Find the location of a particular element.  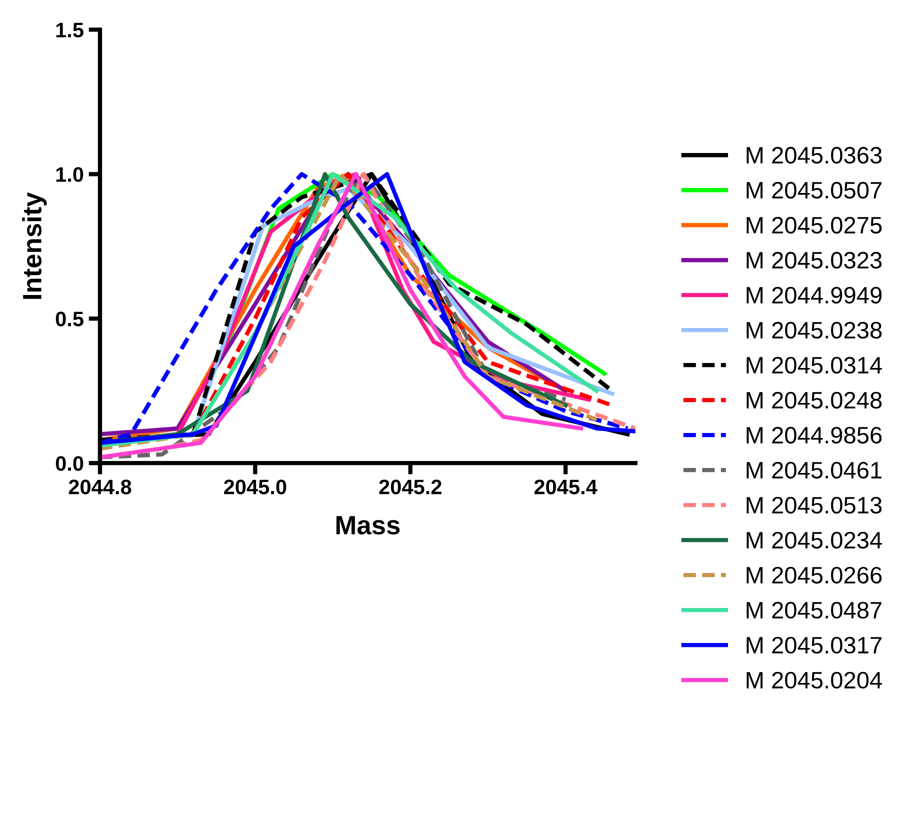

y-tick-label: 0.5 is located at coordinates (70, 319).